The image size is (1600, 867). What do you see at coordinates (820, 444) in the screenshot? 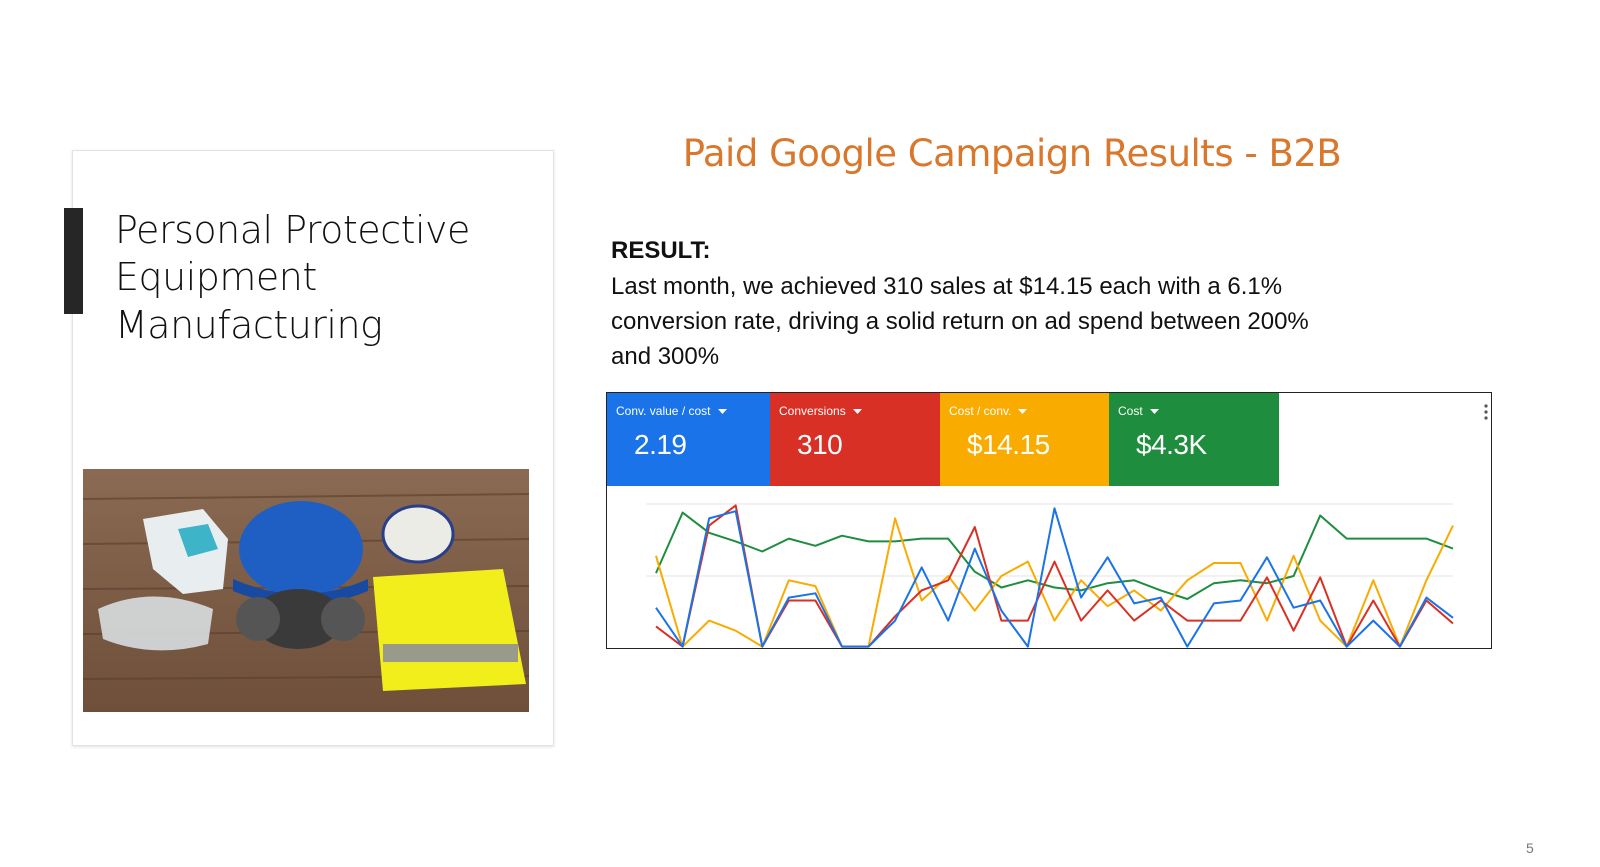
I see `kpi-value: 310` at bounding box center [820, 444].